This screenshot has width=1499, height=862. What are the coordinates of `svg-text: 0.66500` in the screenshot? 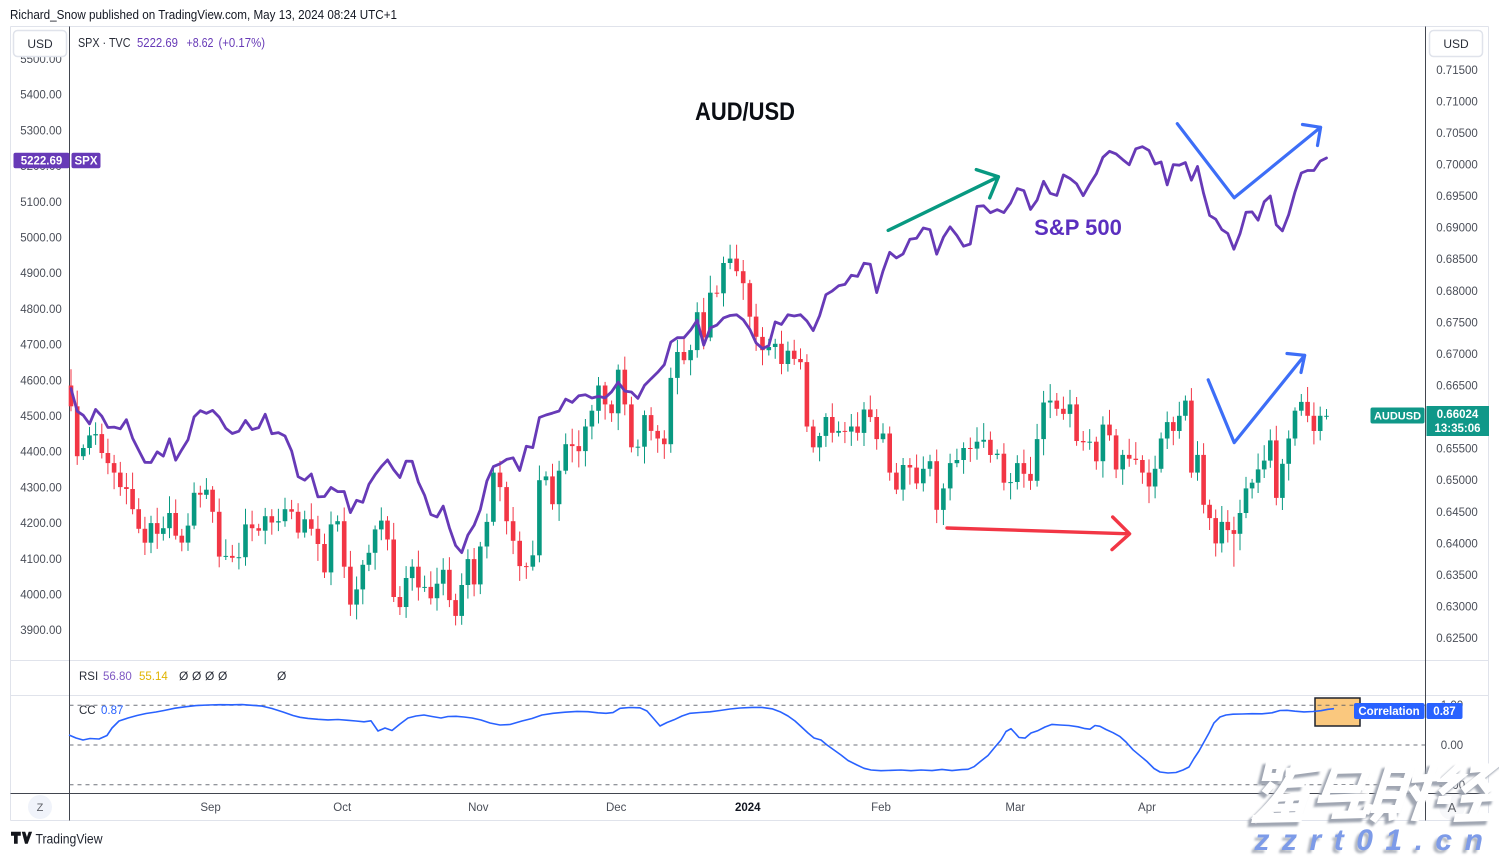 It's located at (1457, 387).